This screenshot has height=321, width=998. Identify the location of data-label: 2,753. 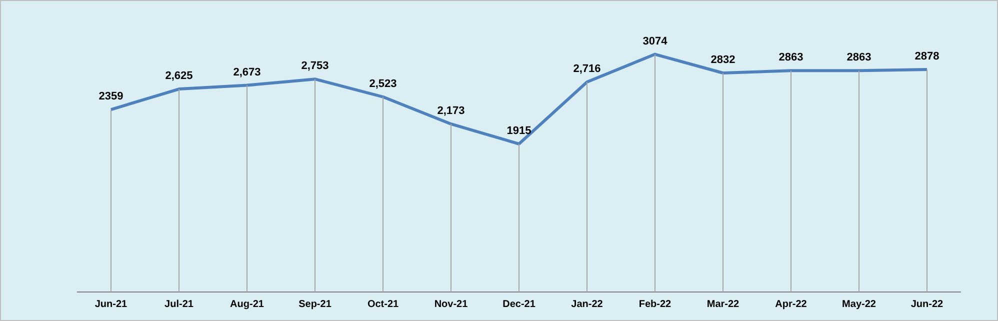
(315, 66).